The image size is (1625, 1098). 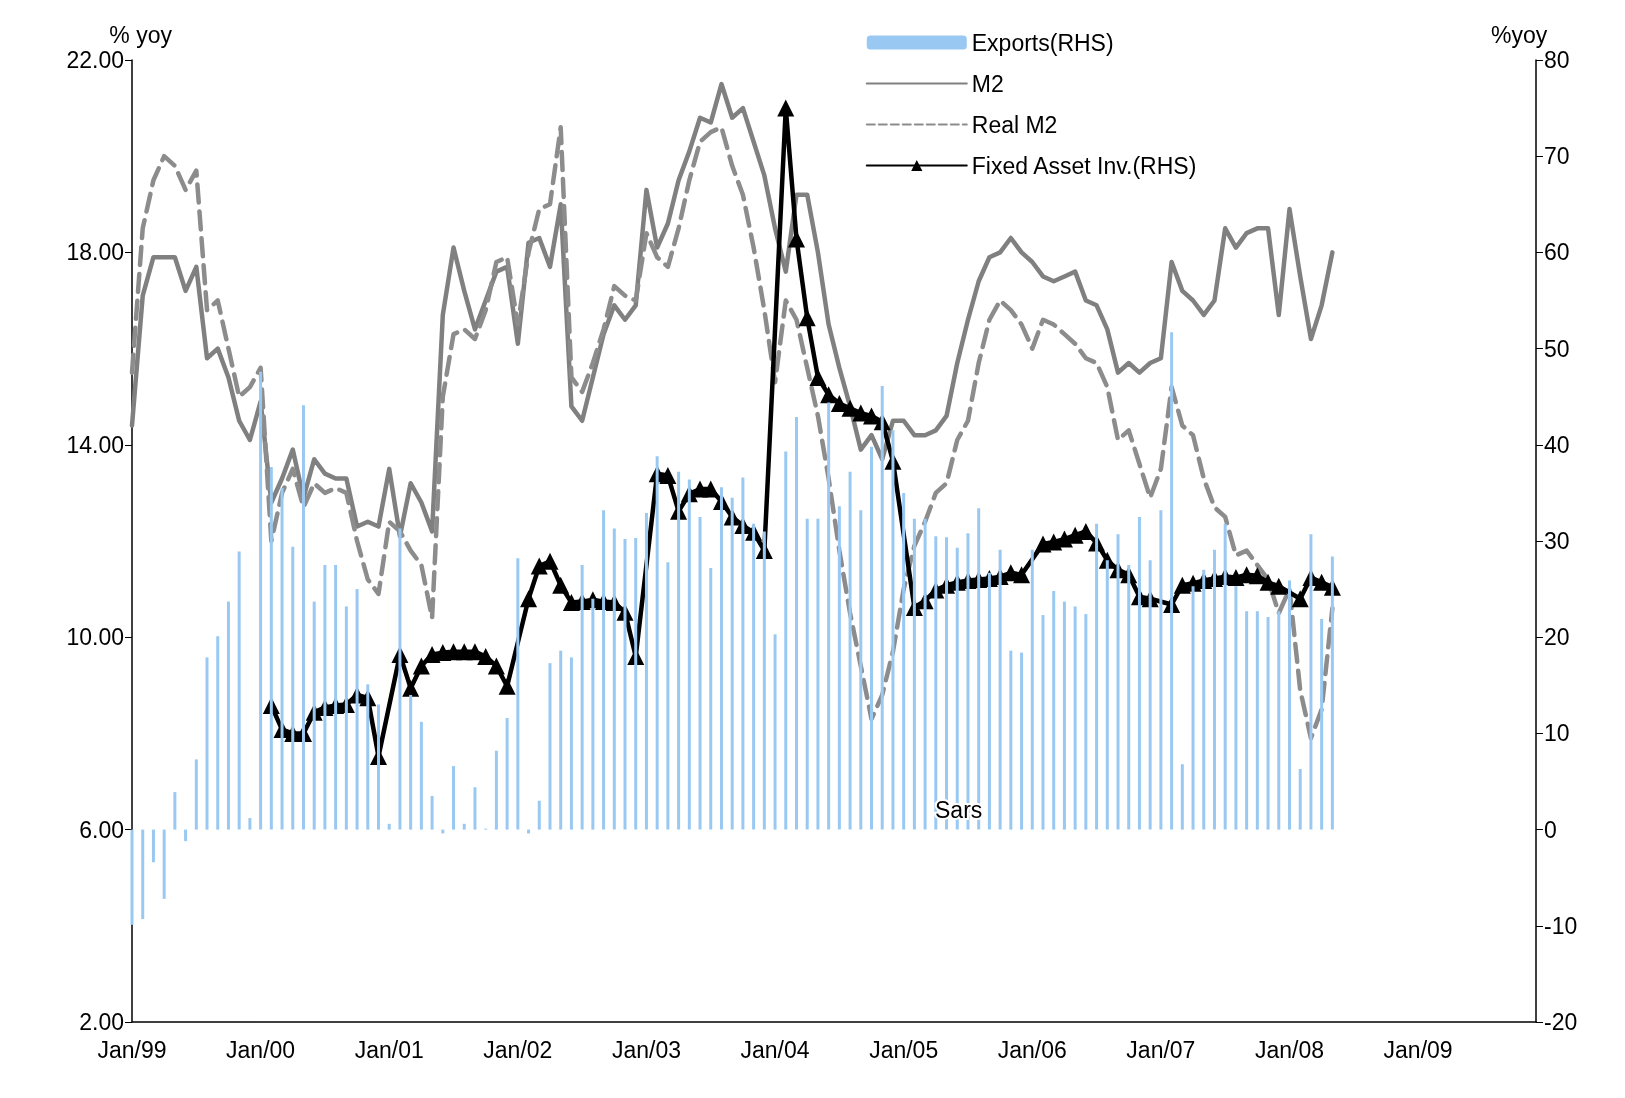 I want to click on y2-tick-label: 40, so click(x=1557, y=444).